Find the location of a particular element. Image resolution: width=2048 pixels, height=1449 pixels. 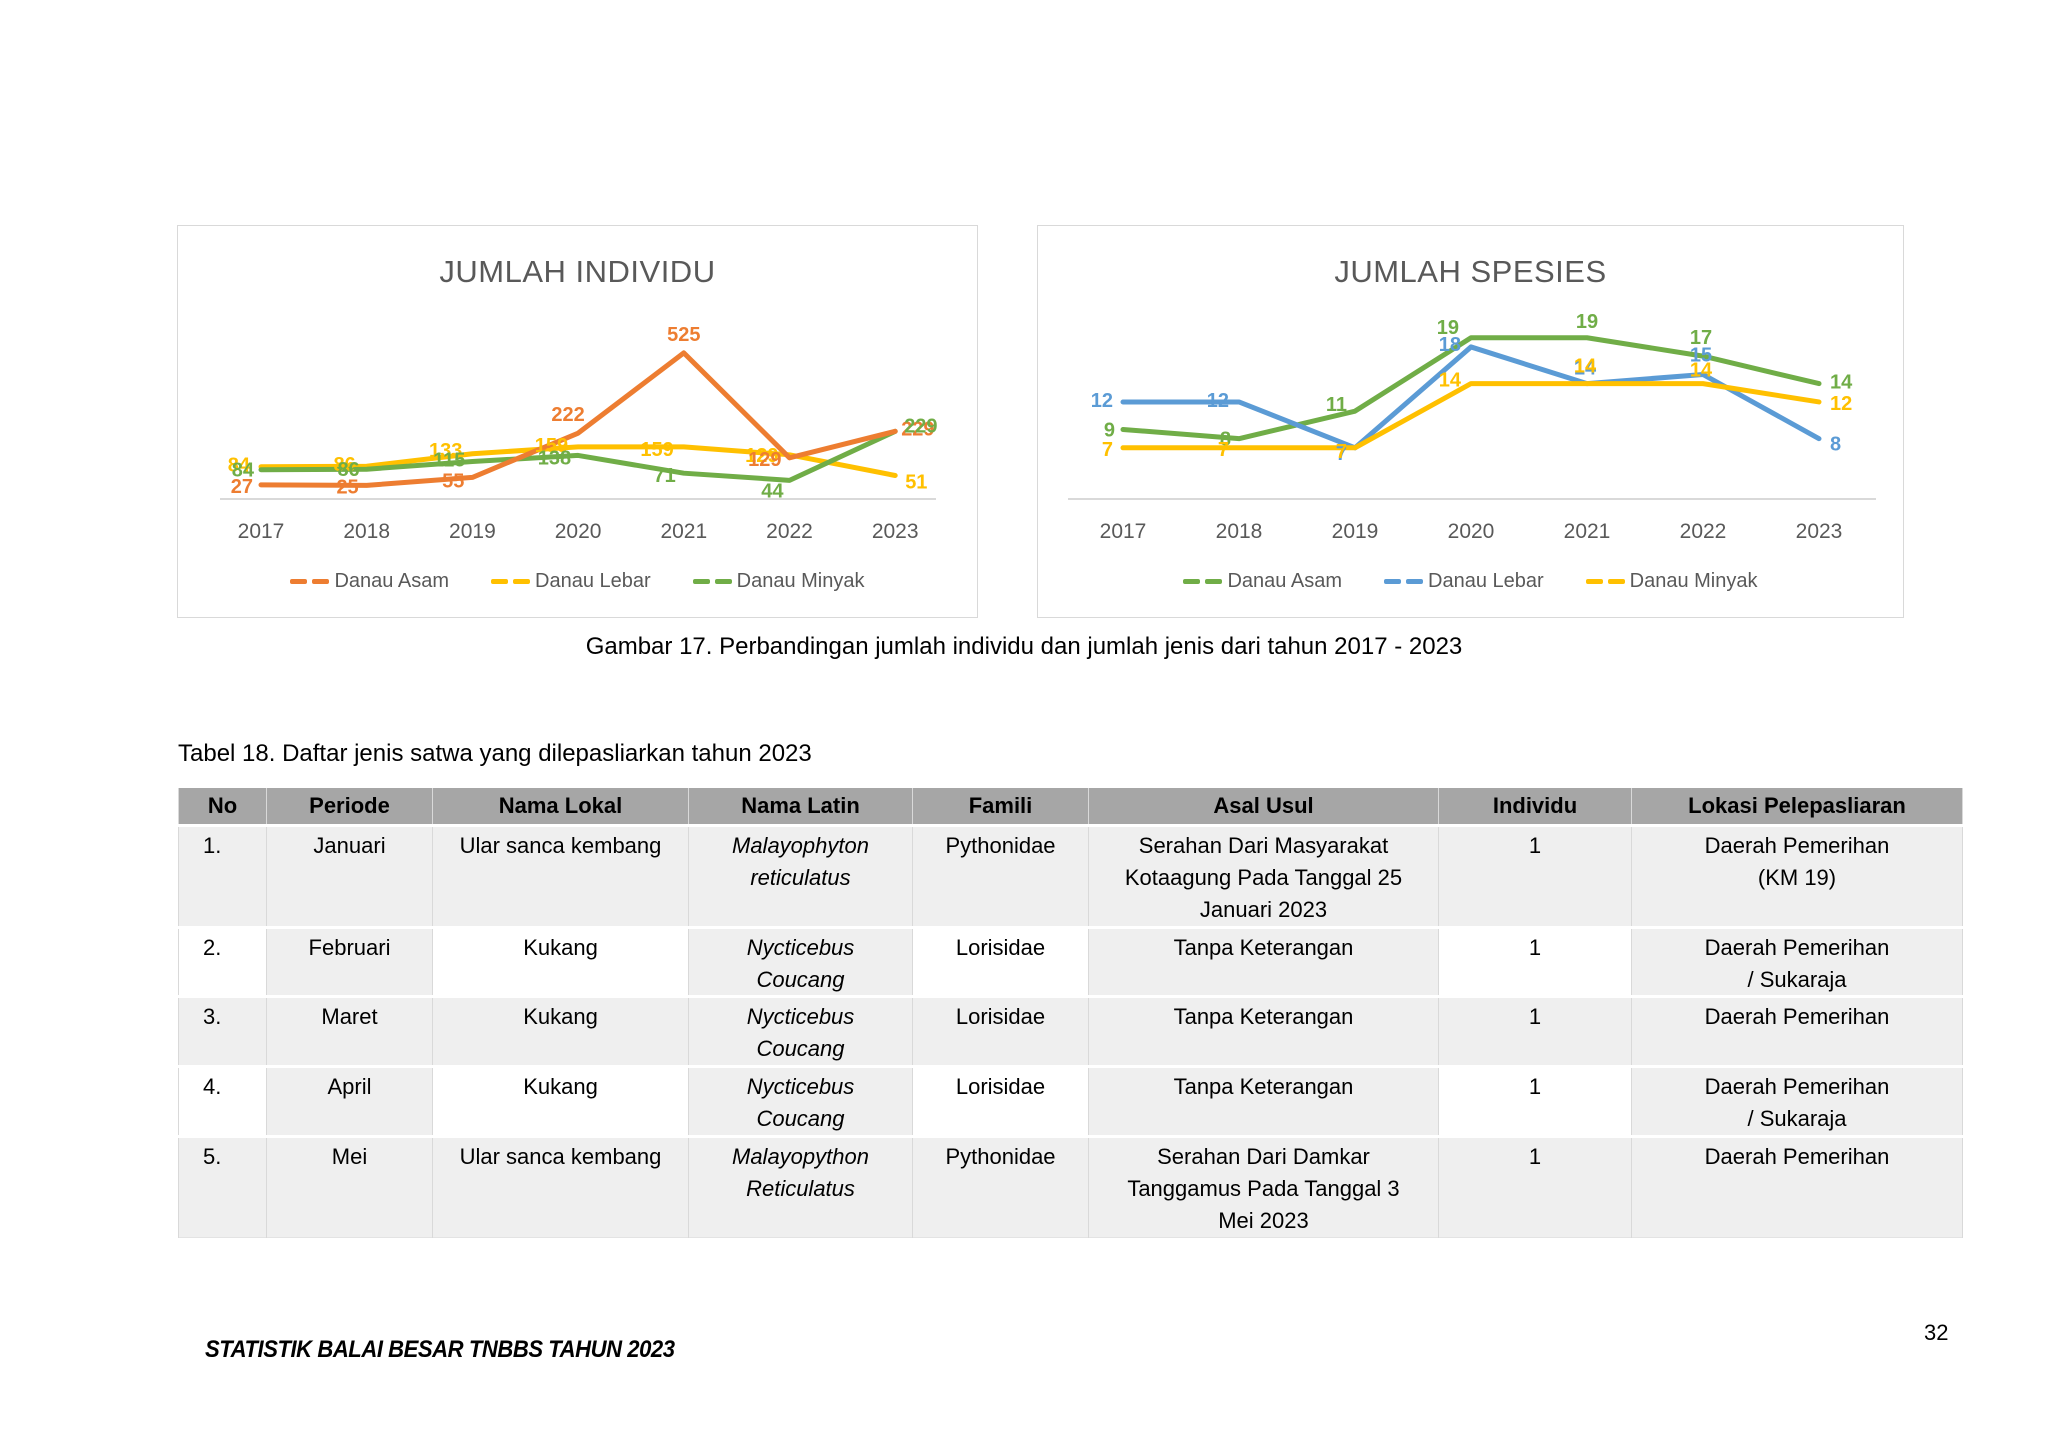

data-label: 84 is located at coordinates (243, 471).